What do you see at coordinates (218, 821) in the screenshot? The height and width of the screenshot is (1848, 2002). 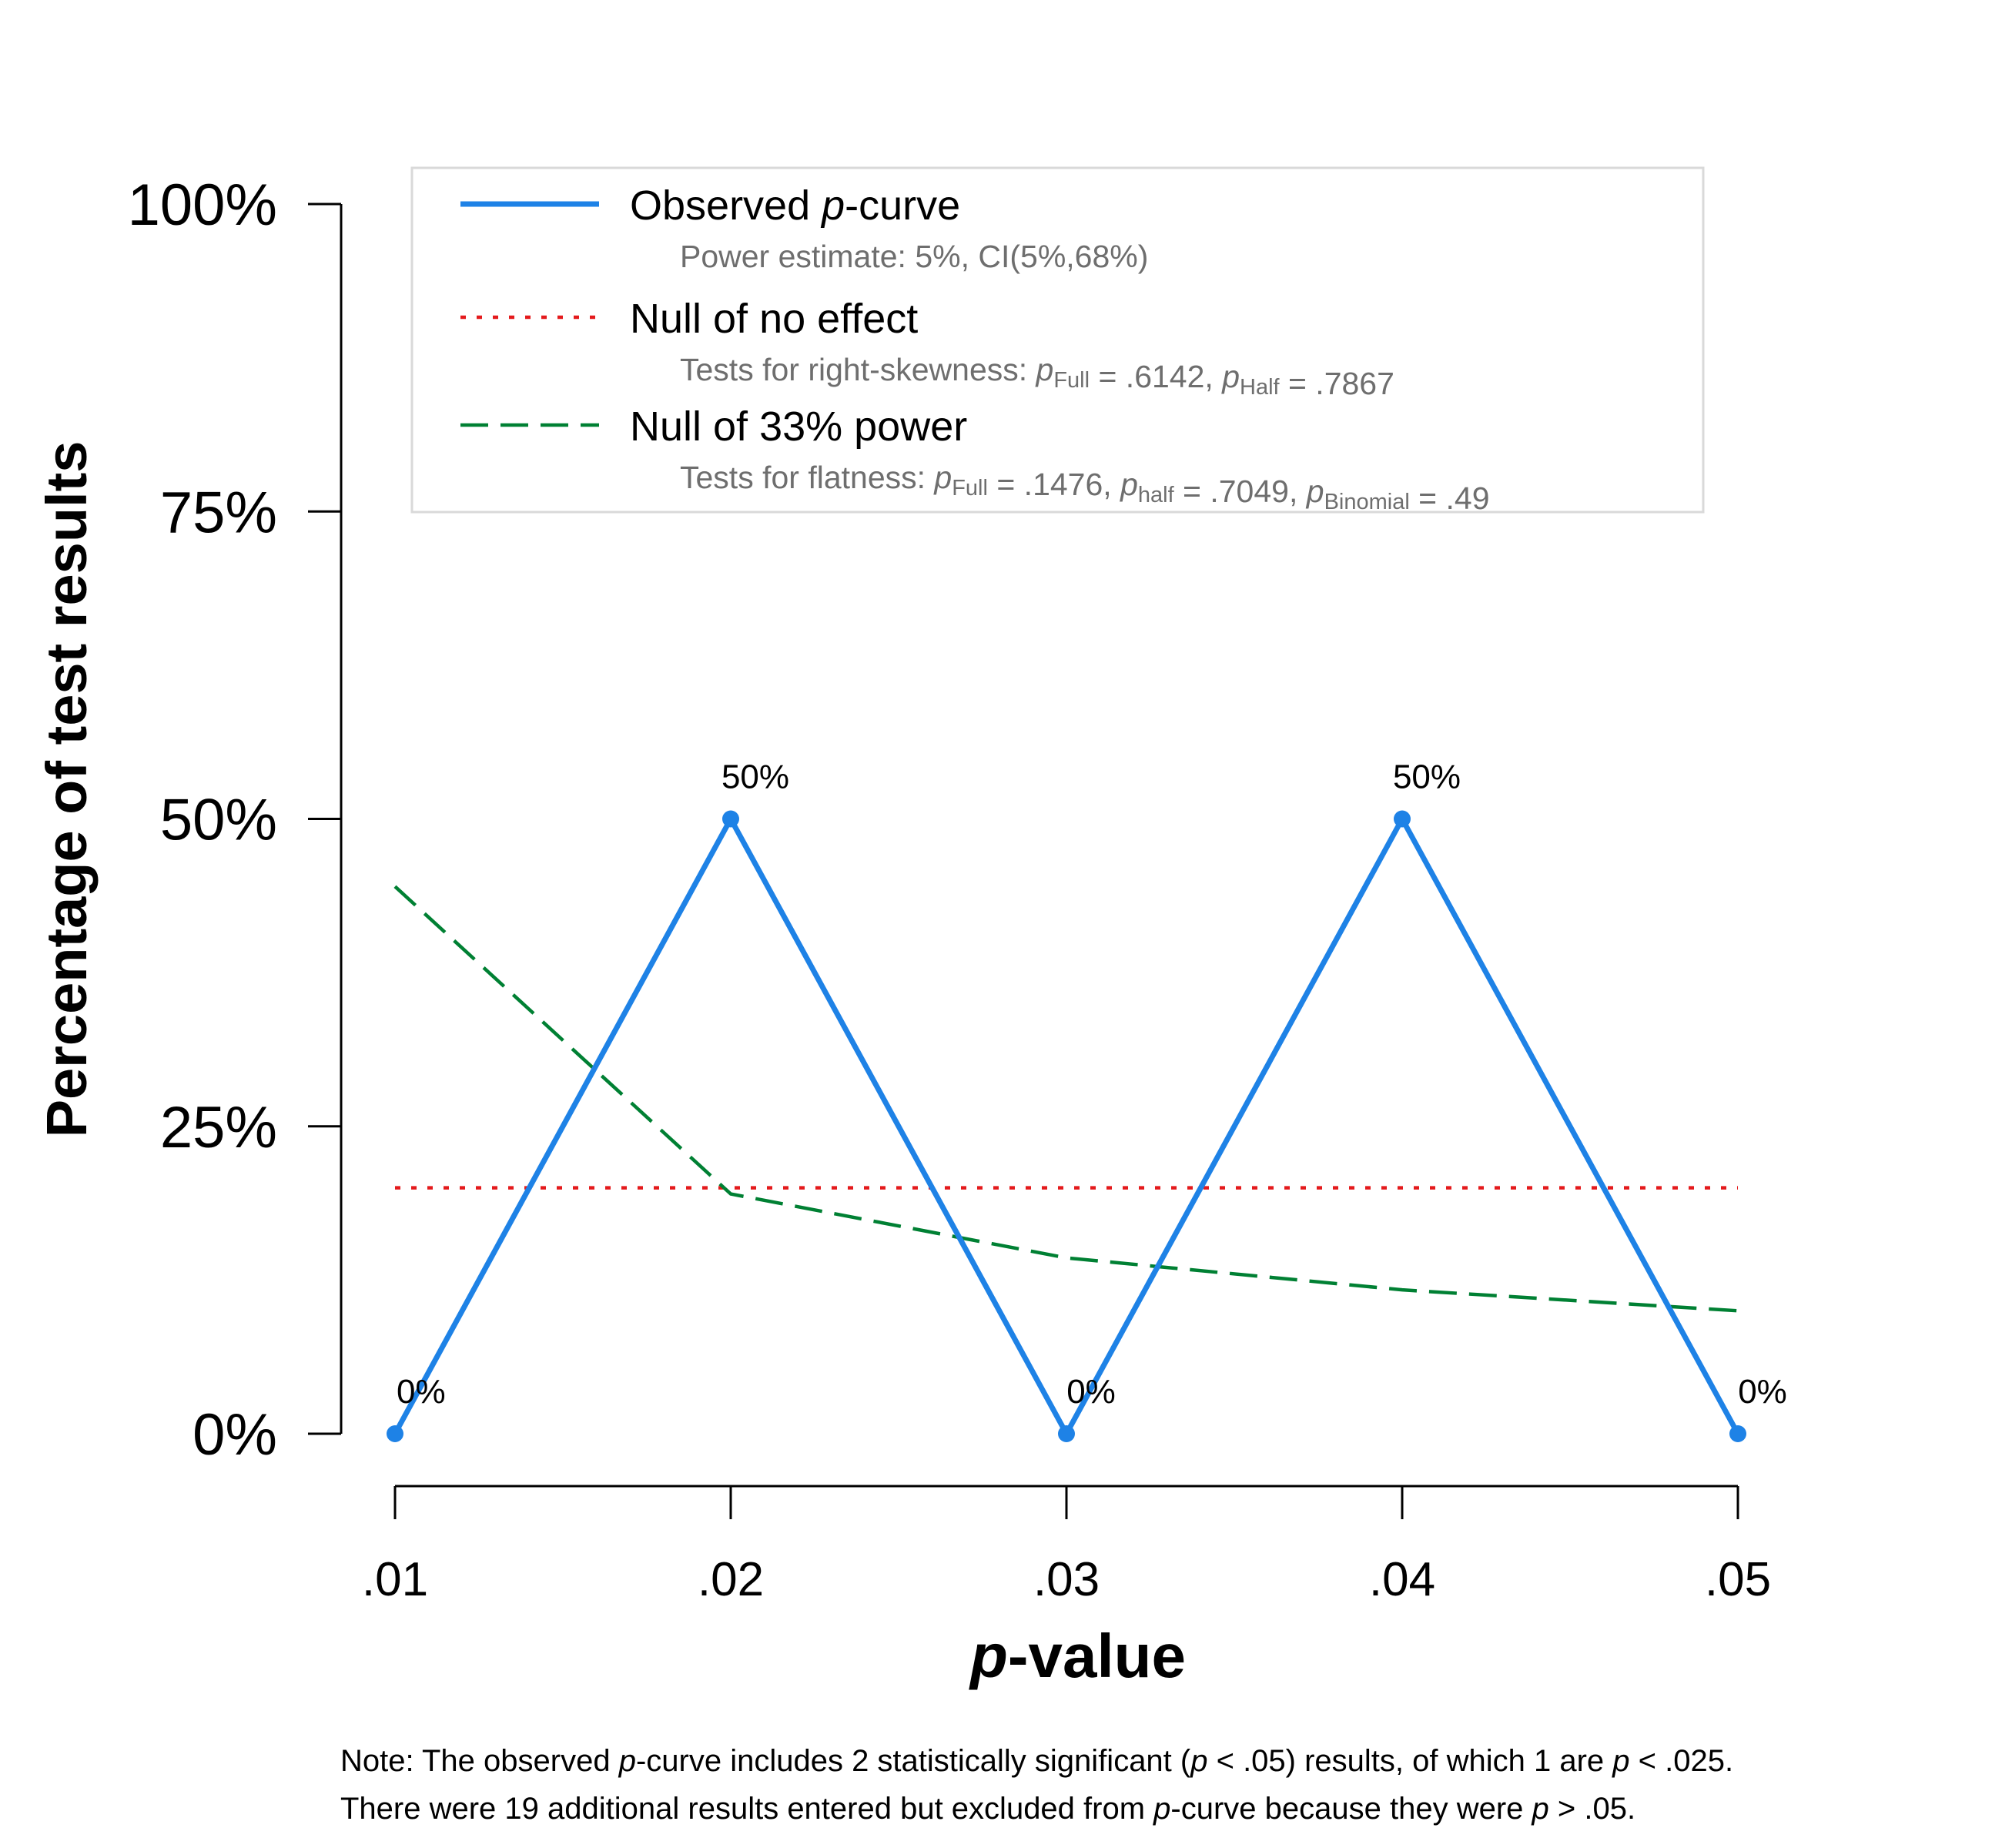 I see `y-tick-label: 50%` at bounding box center [218, 821].